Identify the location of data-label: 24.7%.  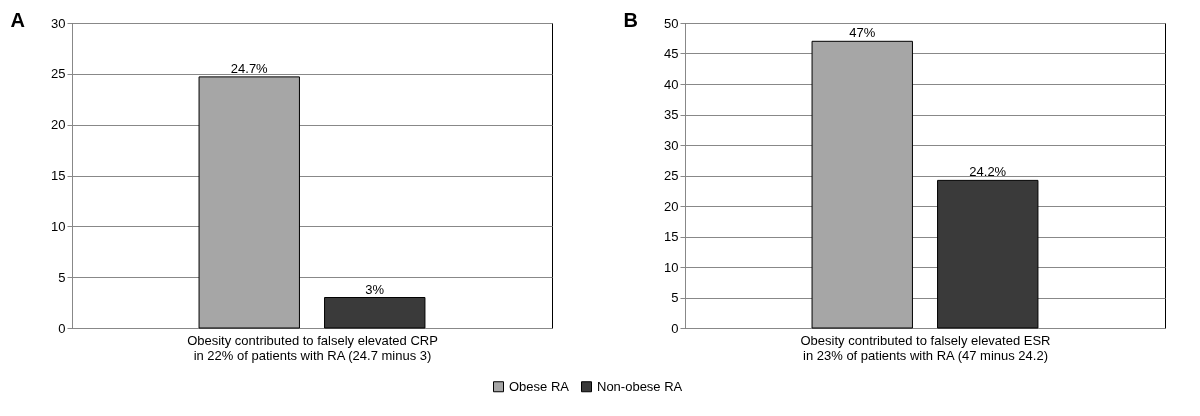
(249, 68).